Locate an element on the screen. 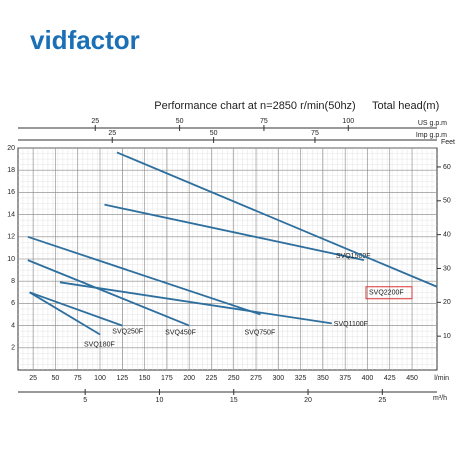  y-tick-label: 2 is located at coordinates (13, 348).